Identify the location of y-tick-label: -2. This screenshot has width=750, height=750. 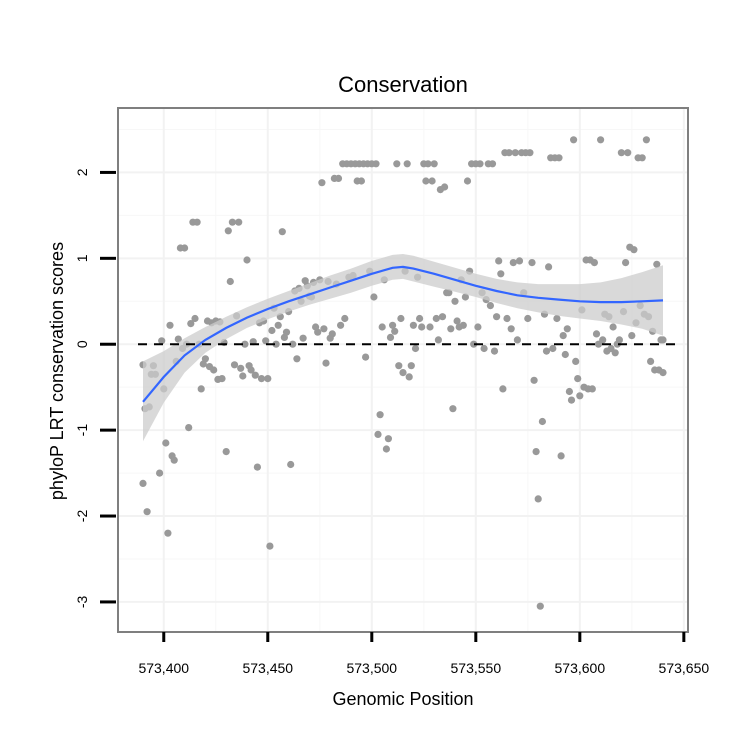
(82, 516).